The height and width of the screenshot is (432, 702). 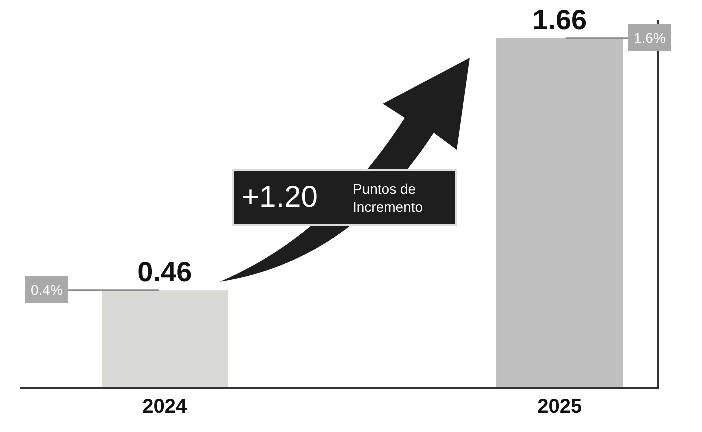 What do you see at coordinates (165, 272) in the screenshot?
I see `data-label: 0.46` at bounding box center [165, 272].